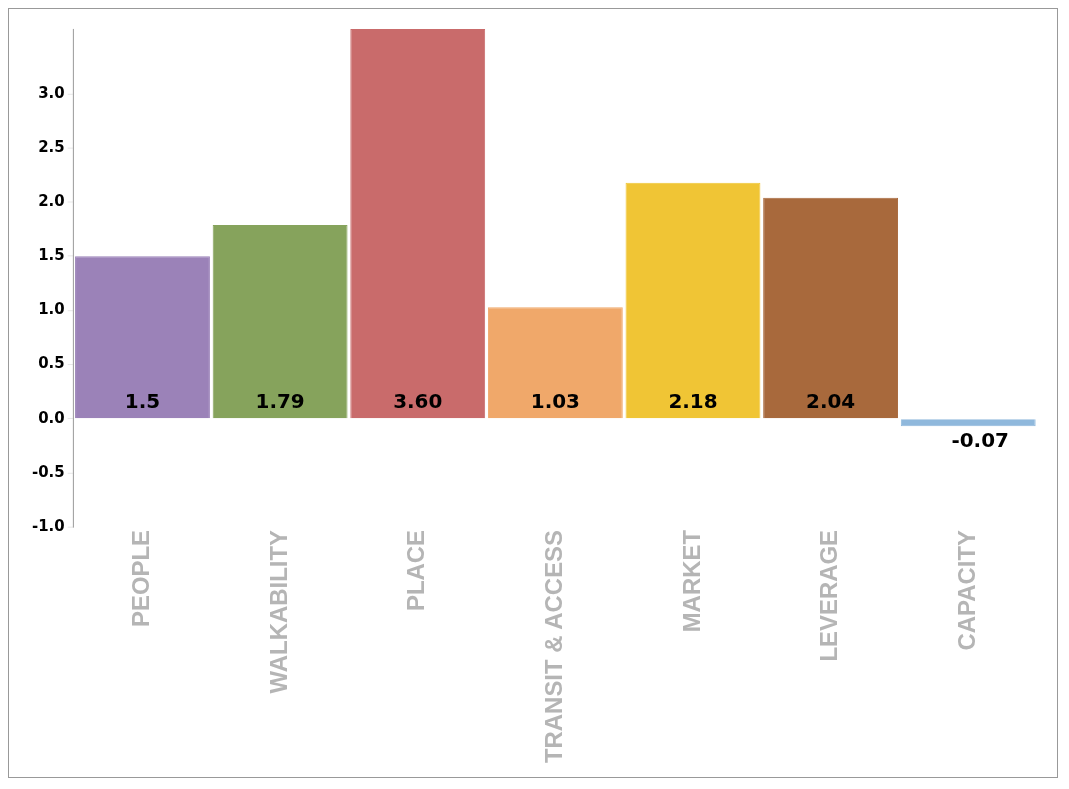 This screenshot has width=1069, height=789. I want to click on data-label: 3.60, so click(418, 400).